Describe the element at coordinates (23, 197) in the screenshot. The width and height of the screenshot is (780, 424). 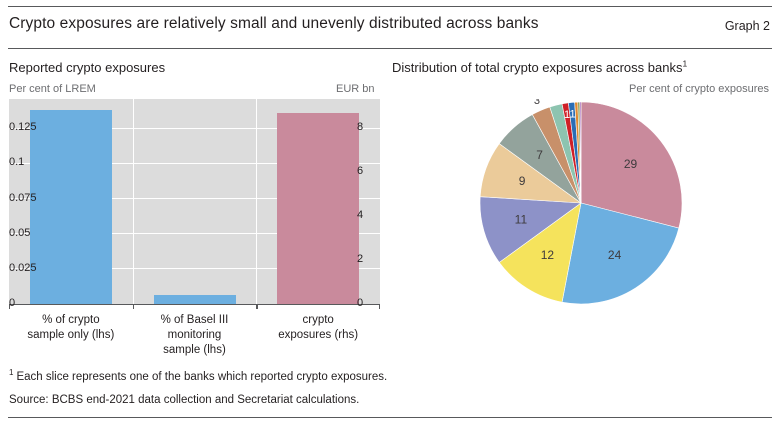
I see `left-axis-tick-label: 0.075` at that location.